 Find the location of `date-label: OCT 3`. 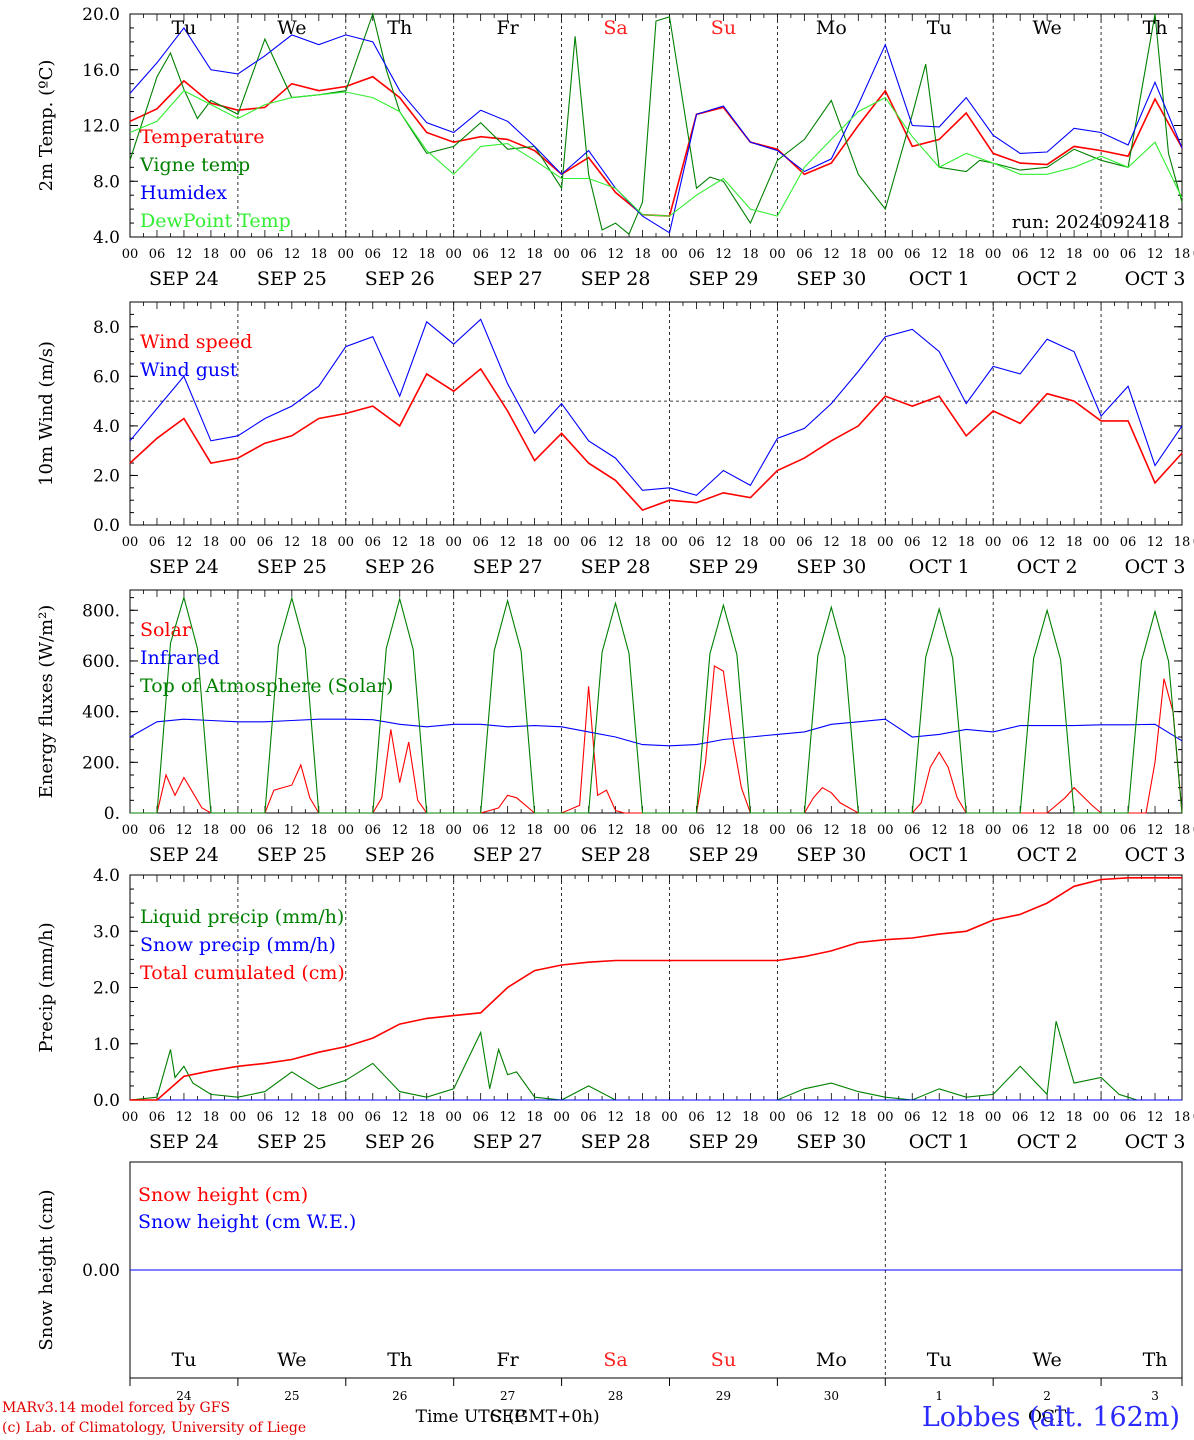

date-label: OCT 3 is located at coordinates (1155, 855).